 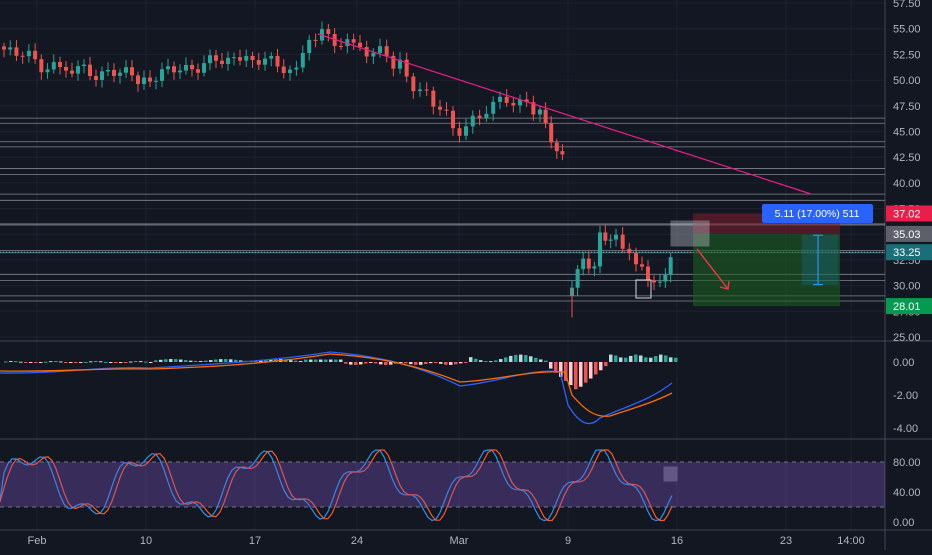 What do you see at coordinates (903, 363) in the screenshot?
I see `macd-tick-label: 0.00` at bounding box center [903, 363].